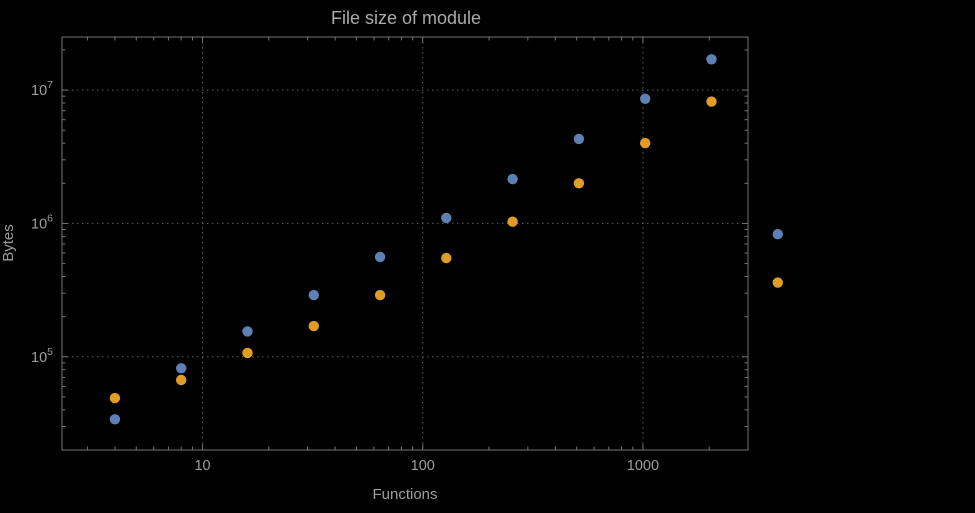  Describe the element at coordinates (423, 466) in the screenshot. I see `x-tick-label: 100` at that location.